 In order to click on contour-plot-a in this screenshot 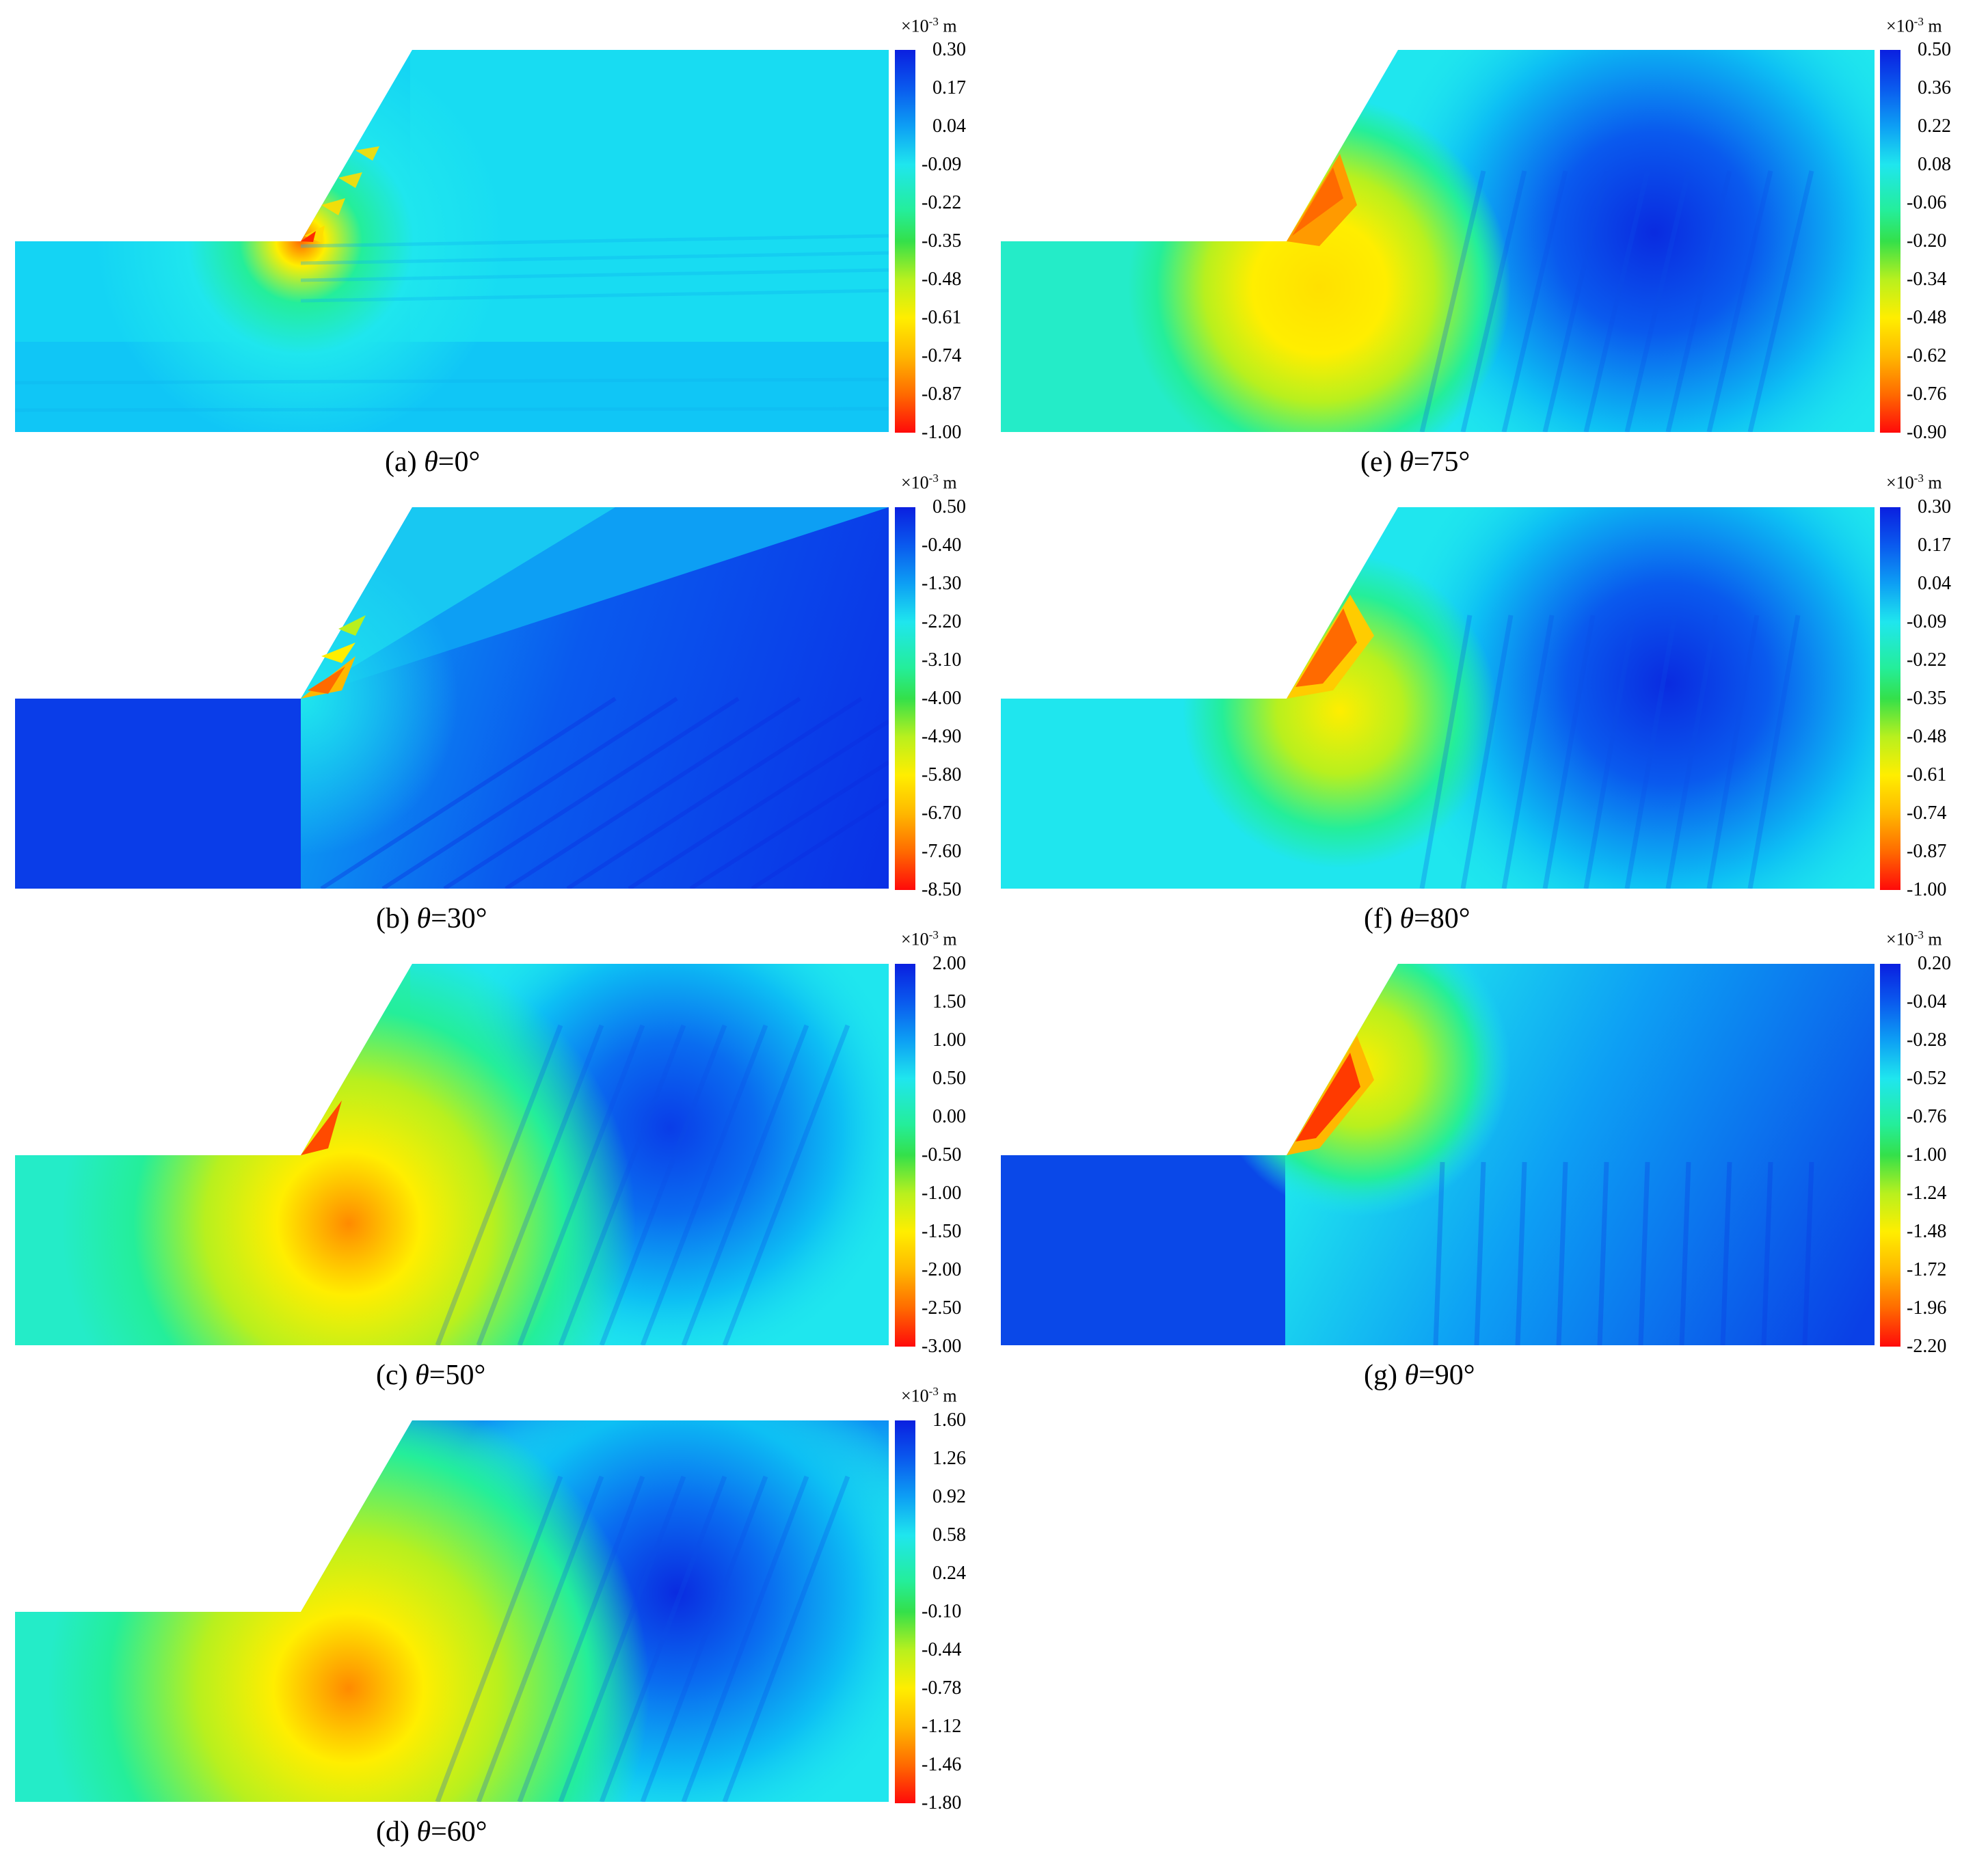, I will do `click(452, 241)`.